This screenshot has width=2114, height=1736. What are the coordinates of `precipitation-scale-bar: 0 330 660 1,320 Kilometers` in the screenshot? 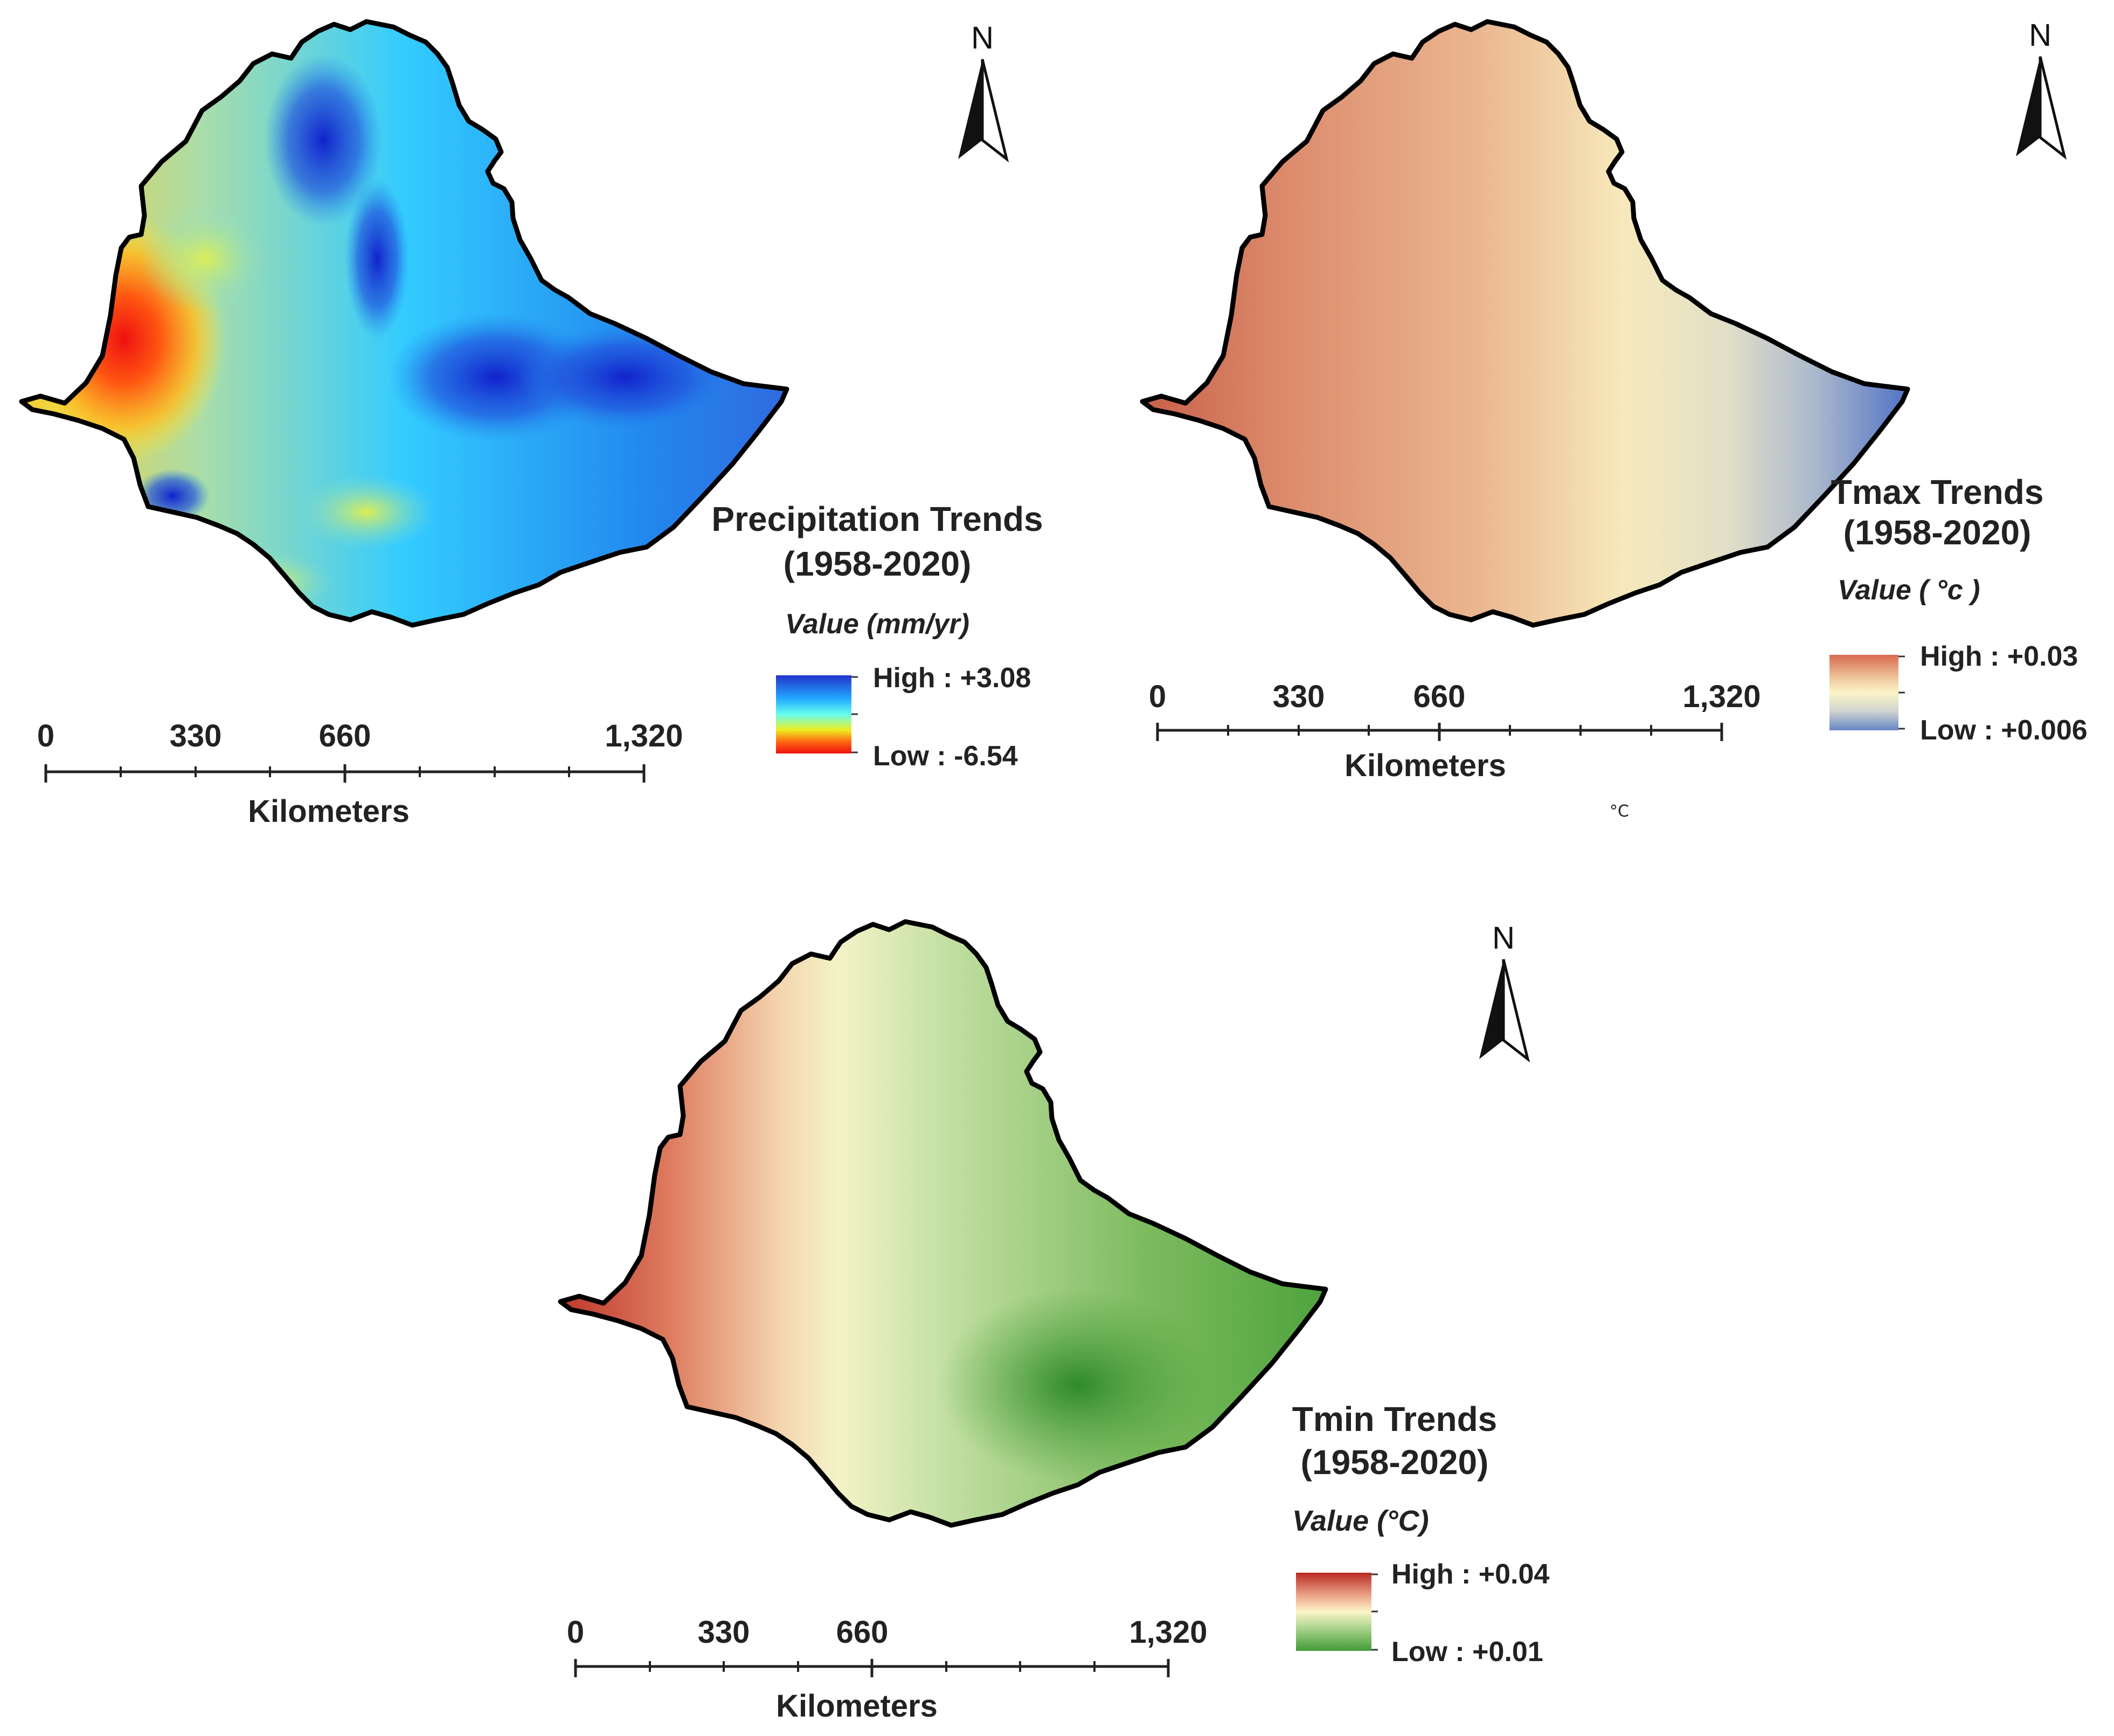 It's located at (360, 774).